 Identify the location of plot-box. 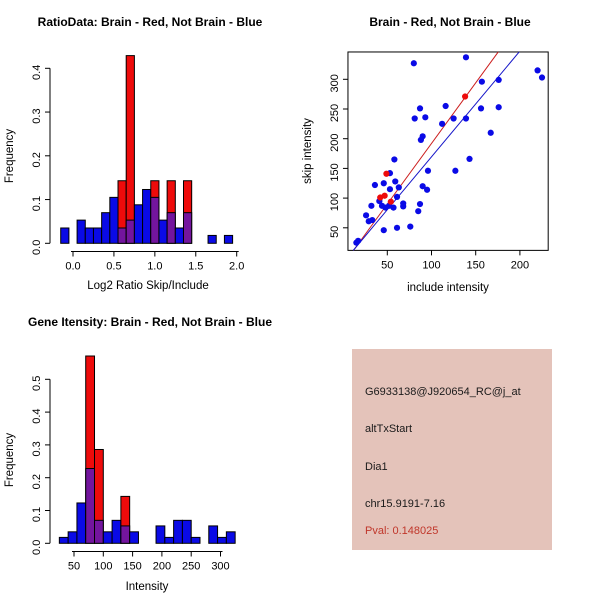
(448, 151).